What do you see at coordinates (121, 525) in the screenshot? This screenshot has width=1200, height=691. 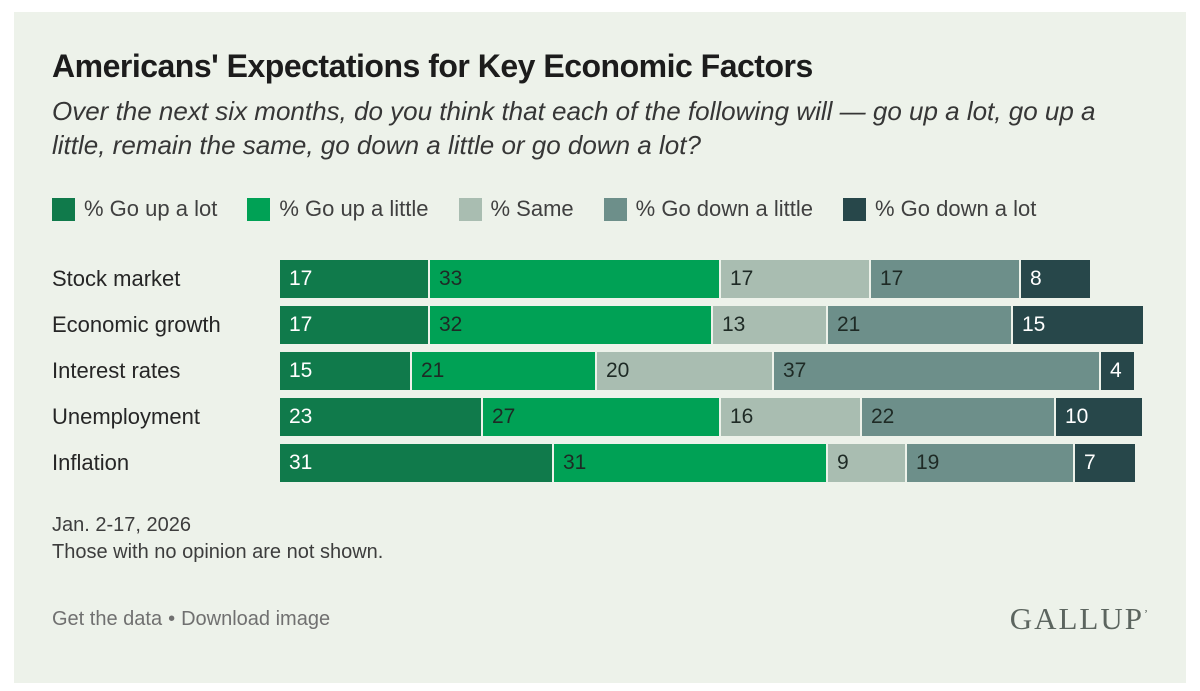 I see `survey-date: Jan. 2-17, 2026` at bounding box center [121, 525].